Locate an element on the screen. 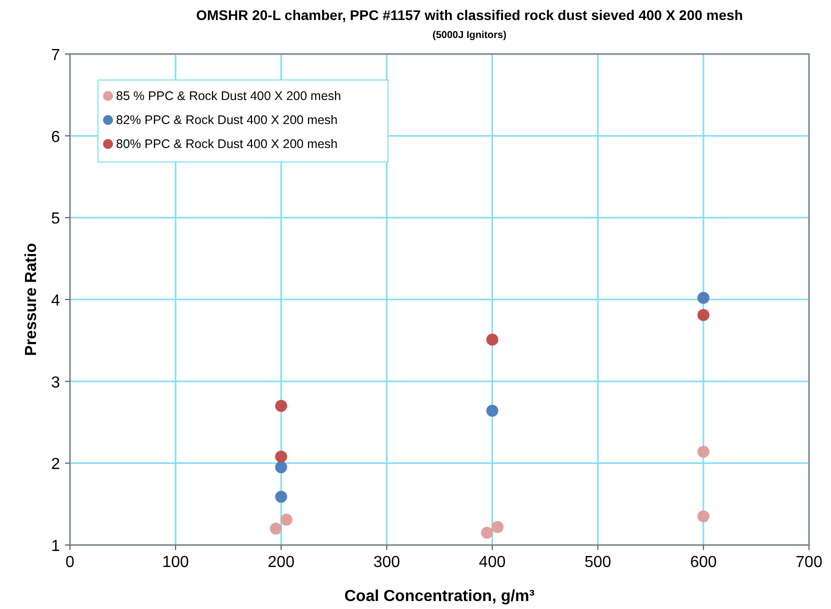 This screenshot has height=609, width=831. x-tick-label: 100 is located at coordinates (176, 562).